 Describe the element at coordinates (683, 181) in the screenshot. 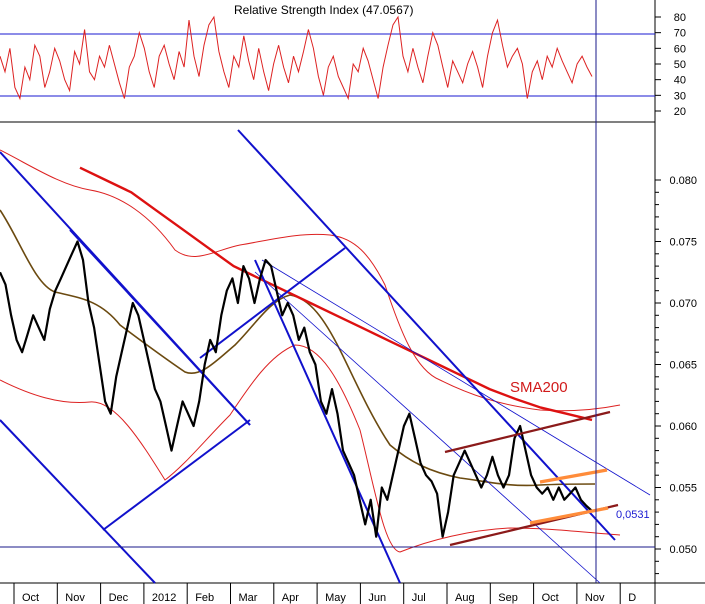

I see `price-y-tick-label: 0.080` at that location.